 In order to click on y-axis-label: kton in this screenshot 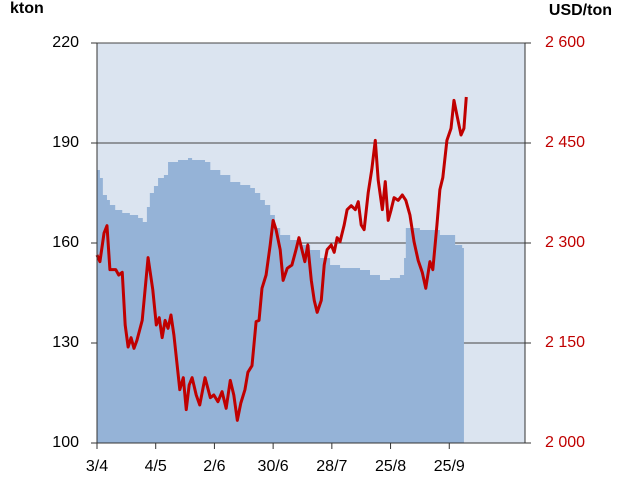, I will do `click(27, 8)`.